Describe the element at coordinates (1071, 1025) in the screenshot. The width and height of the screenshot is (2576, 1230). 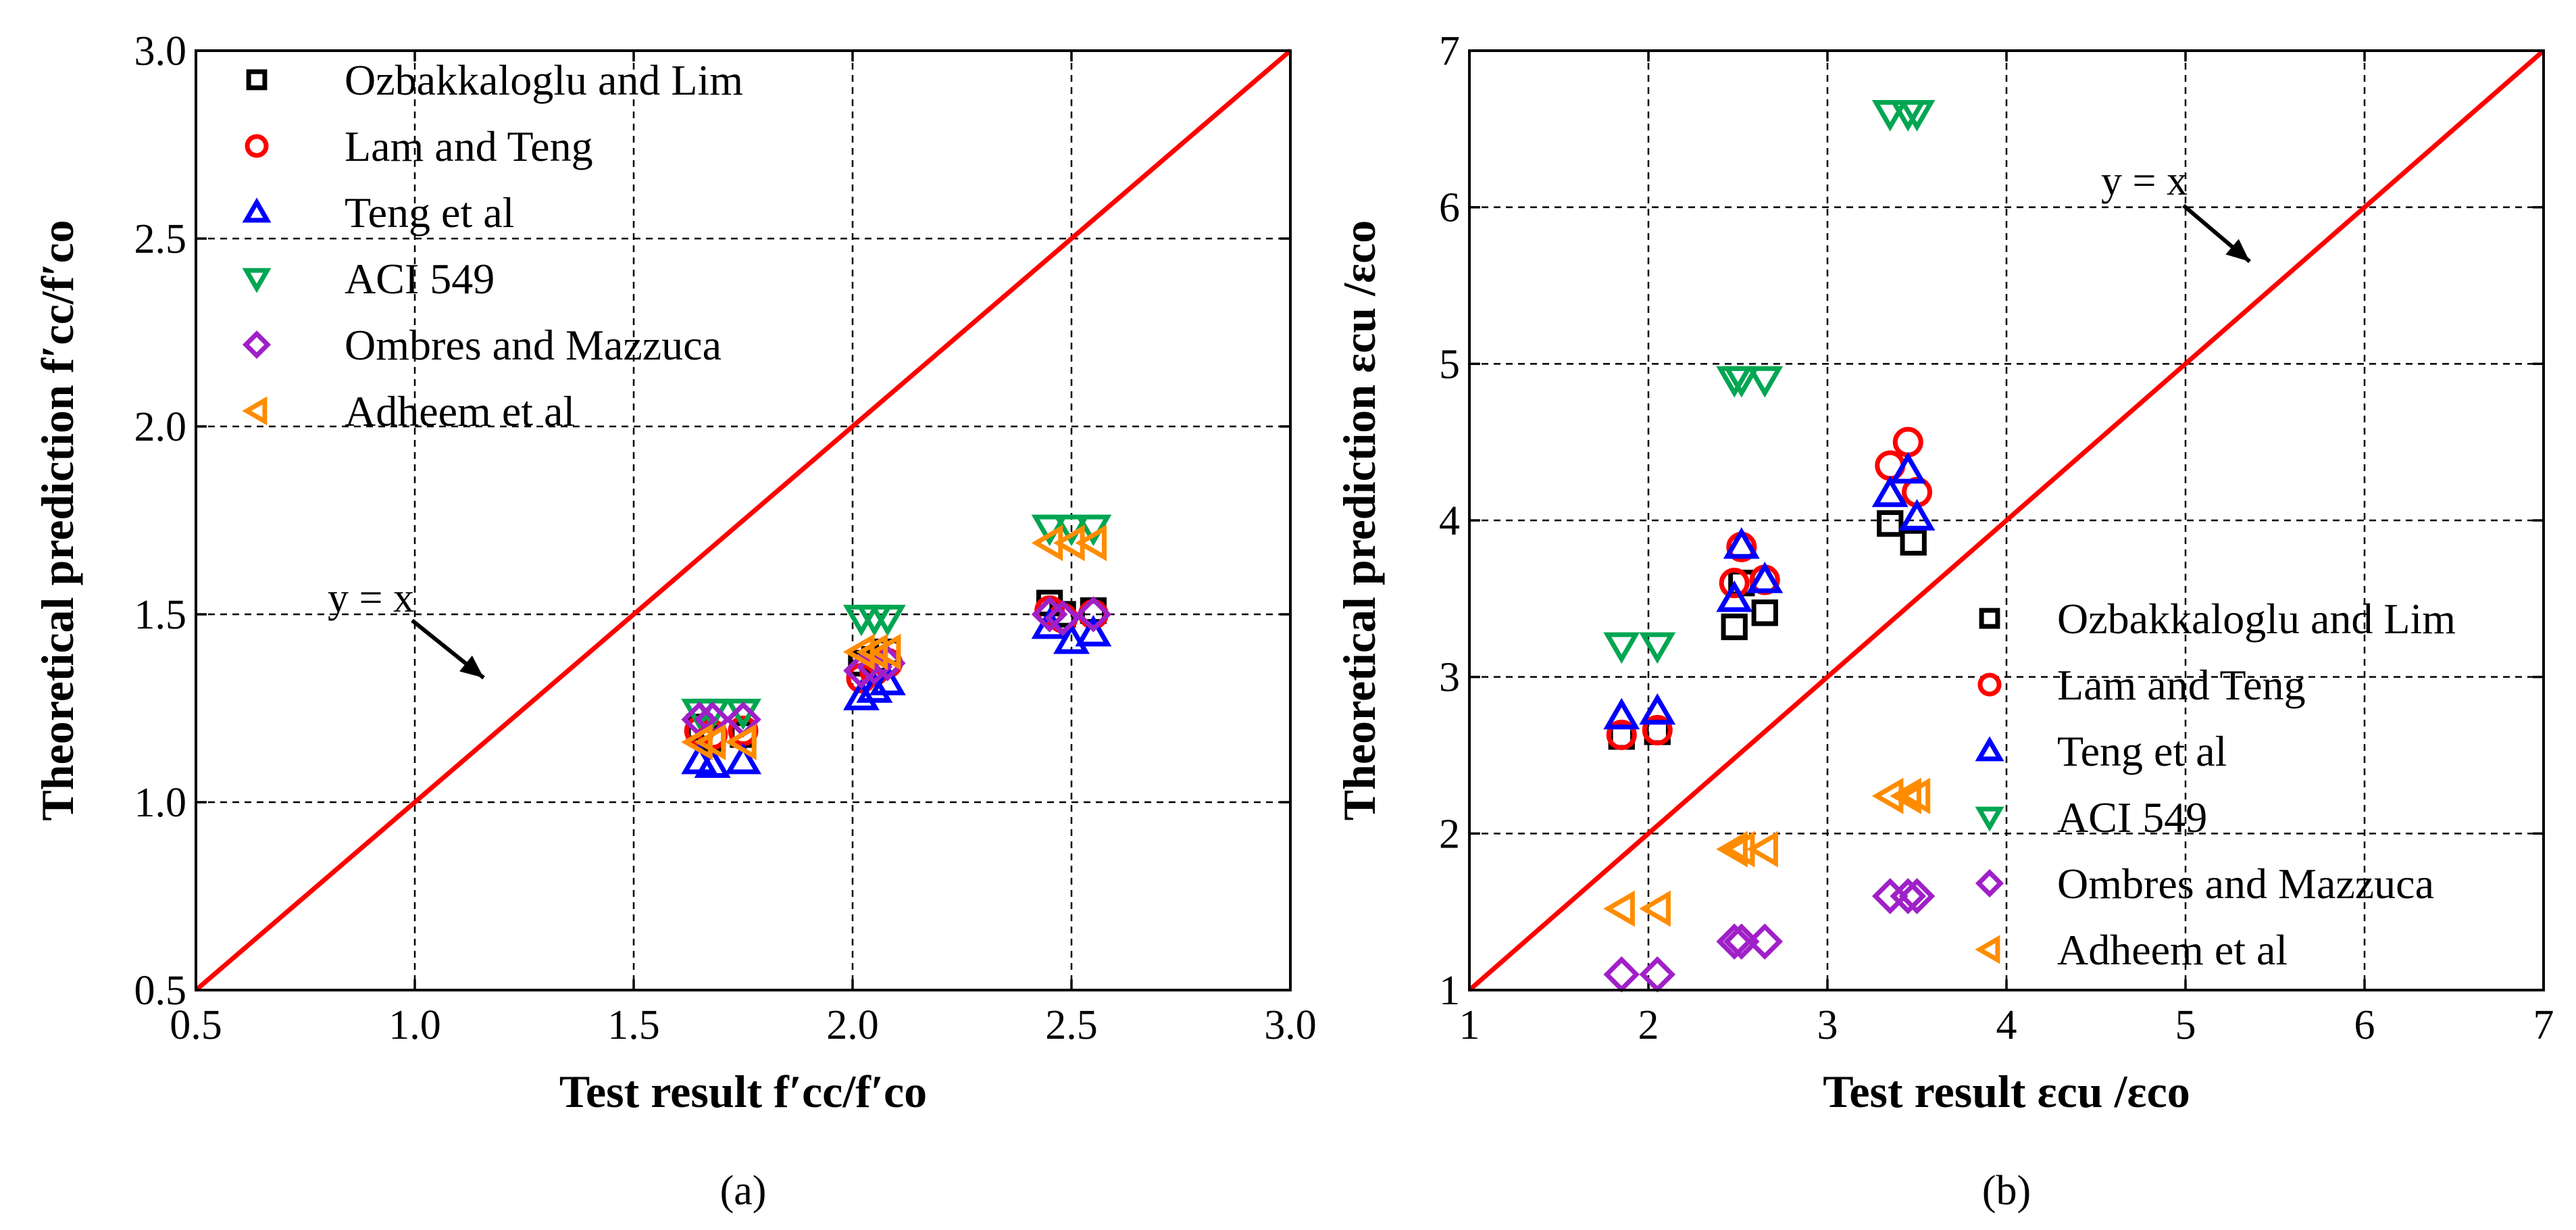
I see `x-tick-label: 2.5` at that location.